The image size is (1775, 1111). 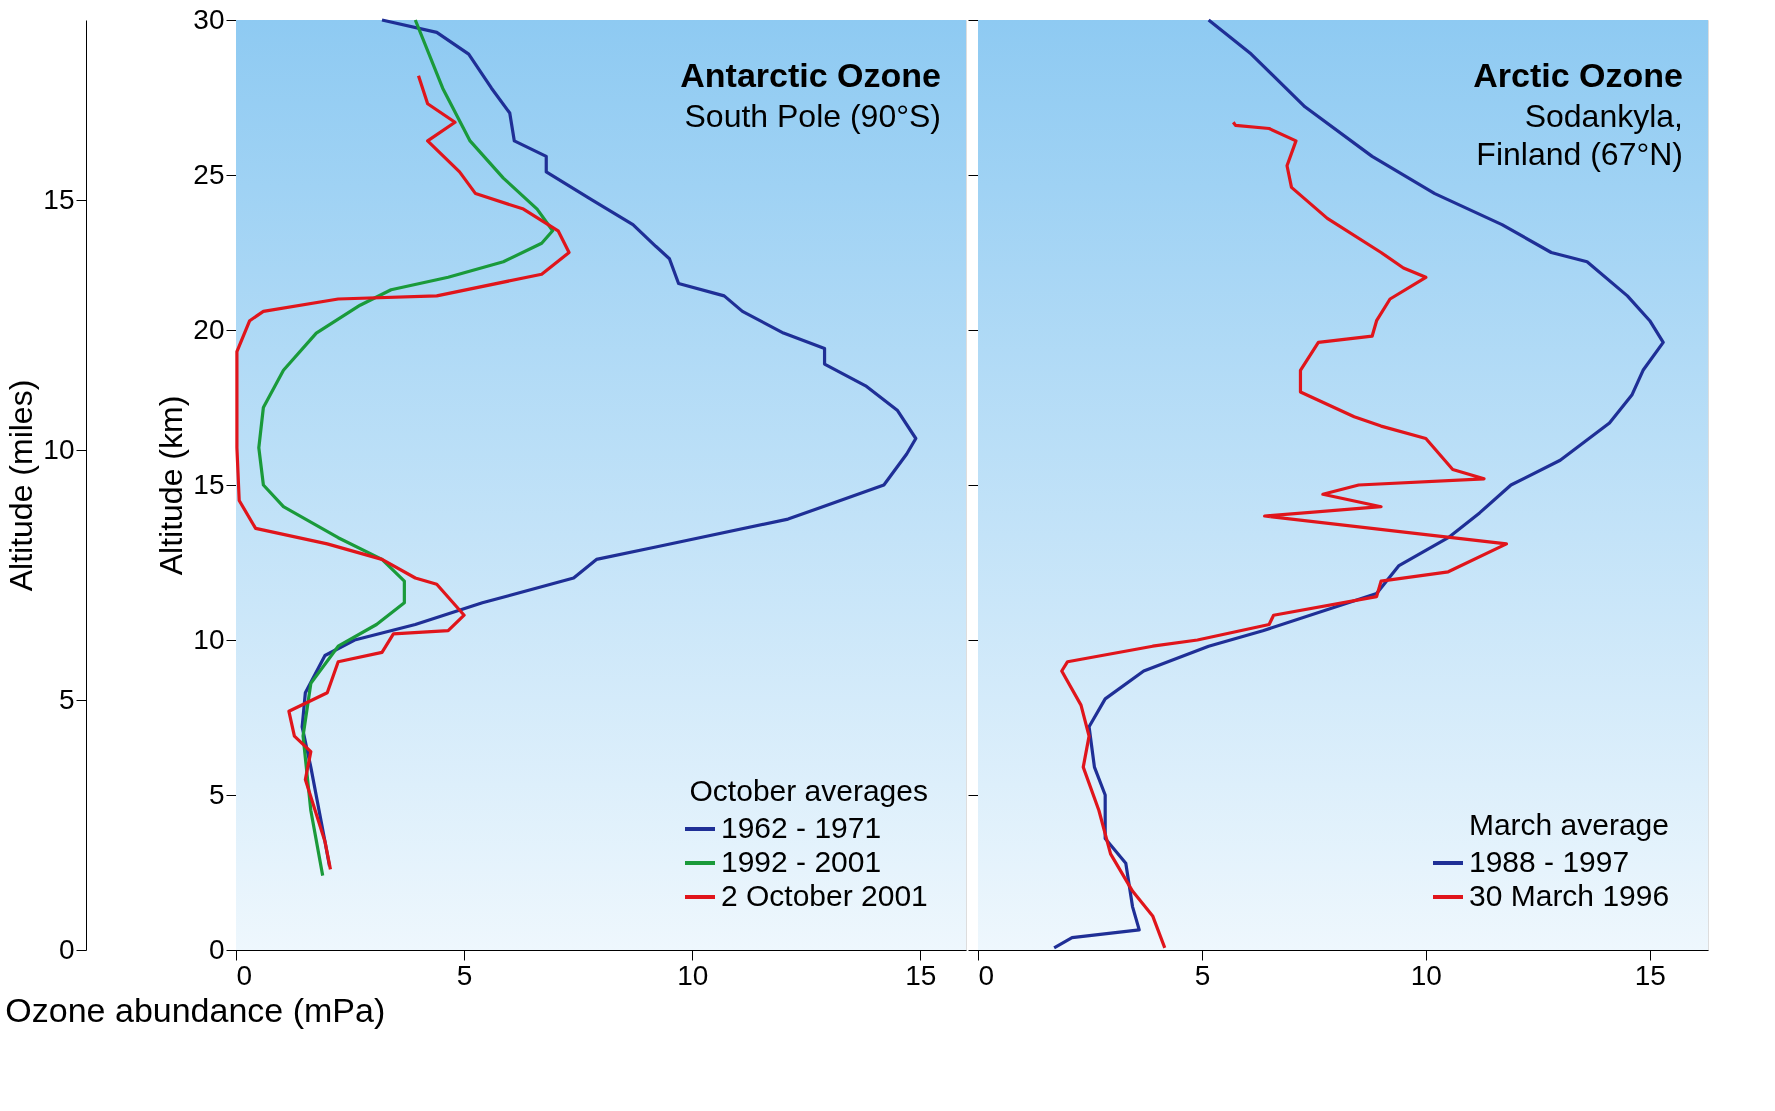 What do you see at coordinates (801, 861) in the screenshot?
I see `legend-label: 1992 - 2001` at bounding box center [801, 861].